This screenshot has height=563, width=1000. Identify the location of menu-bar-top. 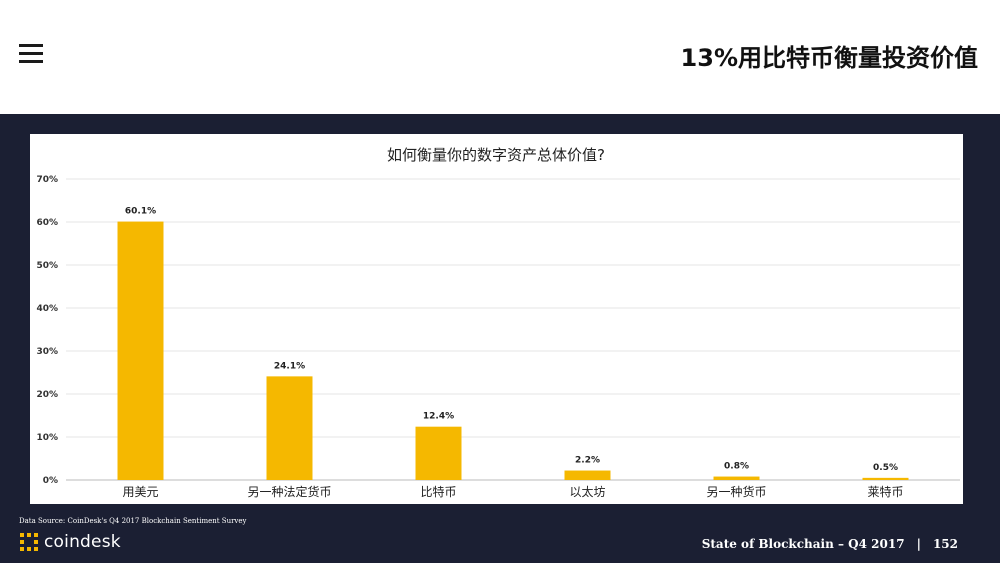
(31, 45).